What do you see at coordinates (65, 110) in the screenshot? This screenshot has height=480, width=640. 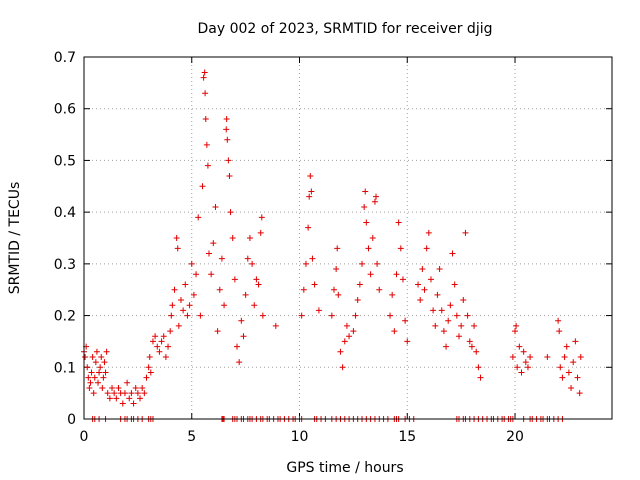 I see `y-tick-label: 0.6` at bounding box center [65, 110].